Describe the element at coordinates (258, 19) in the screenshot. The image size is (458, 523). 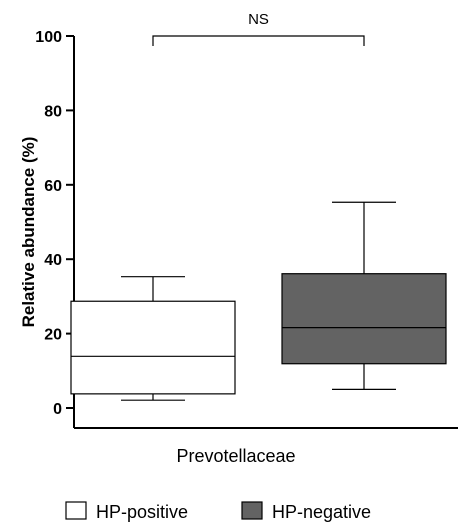
I see `significance-label: NS` at that location.